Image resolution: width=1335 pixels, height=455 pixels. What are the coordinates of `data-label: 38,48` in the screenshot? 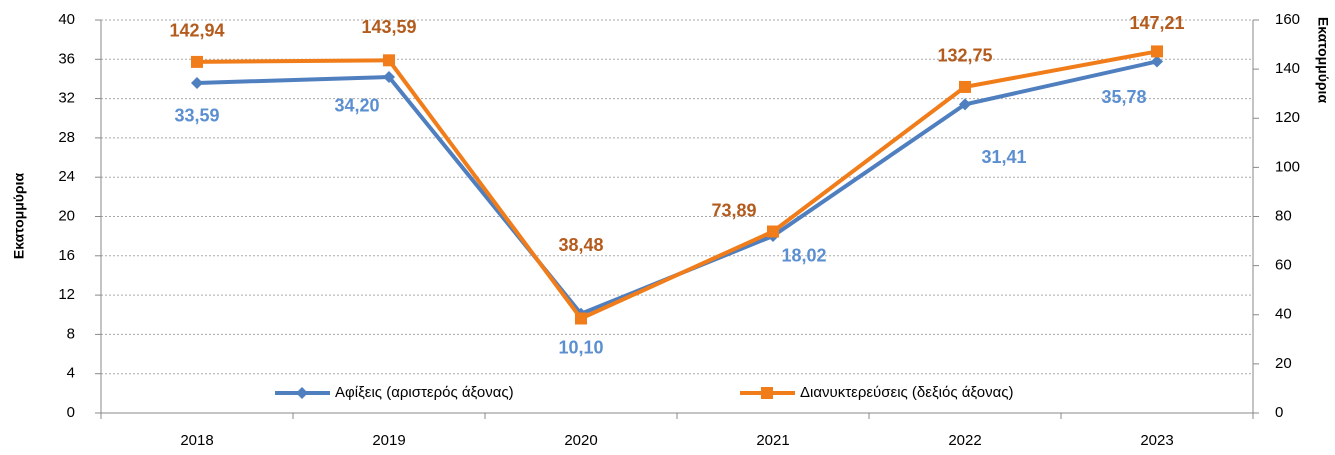 It's located at (580, 245).